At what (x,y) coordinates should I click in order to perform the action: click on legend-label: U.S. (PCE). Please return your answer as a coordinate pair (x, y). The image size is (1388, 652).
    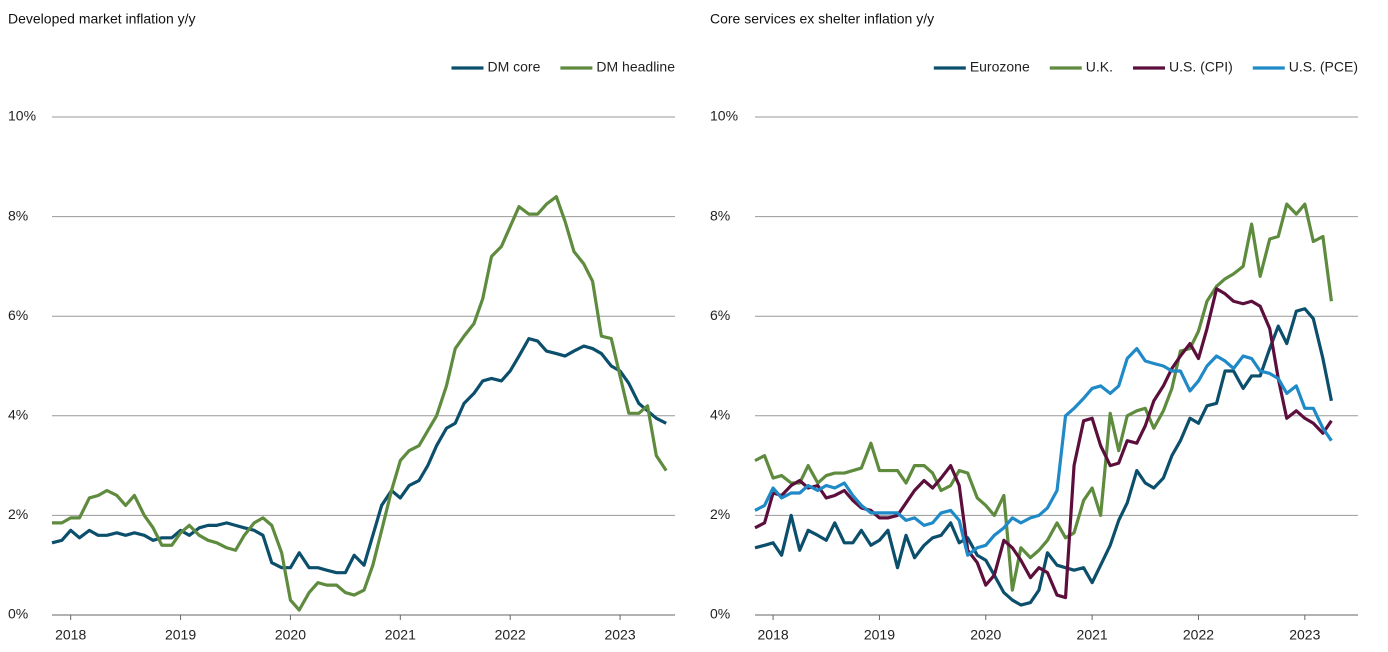
    Looking at the image, I should click on (1323, 67).